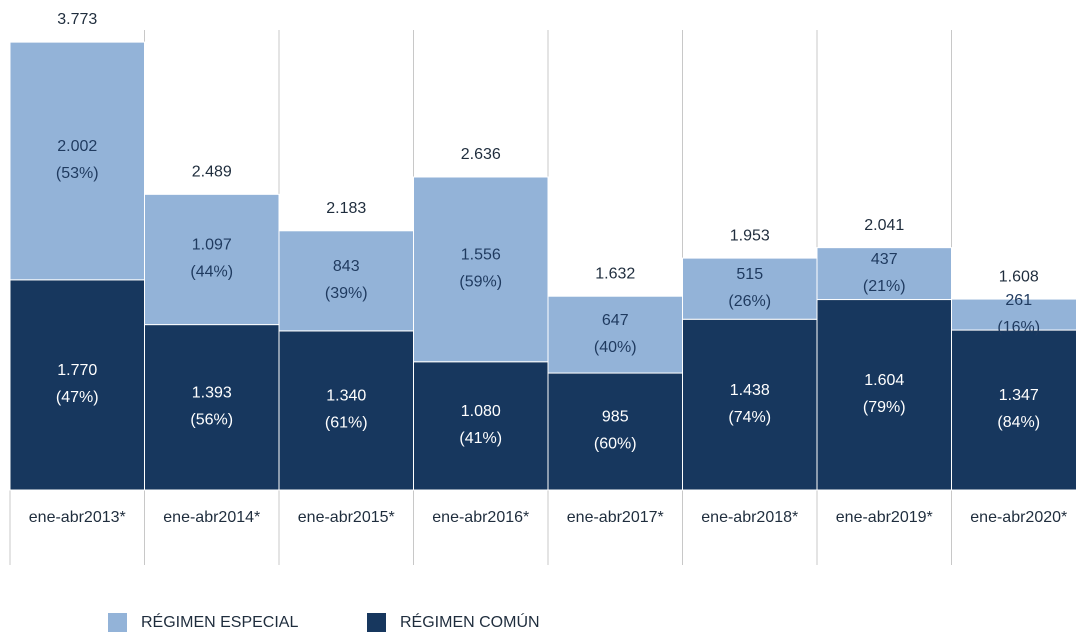 The image size is (1076, 634). What do you see at coordinates (884, 259) in the screenshot?
I see `value-label: 437` at bounding box center [884, 259].